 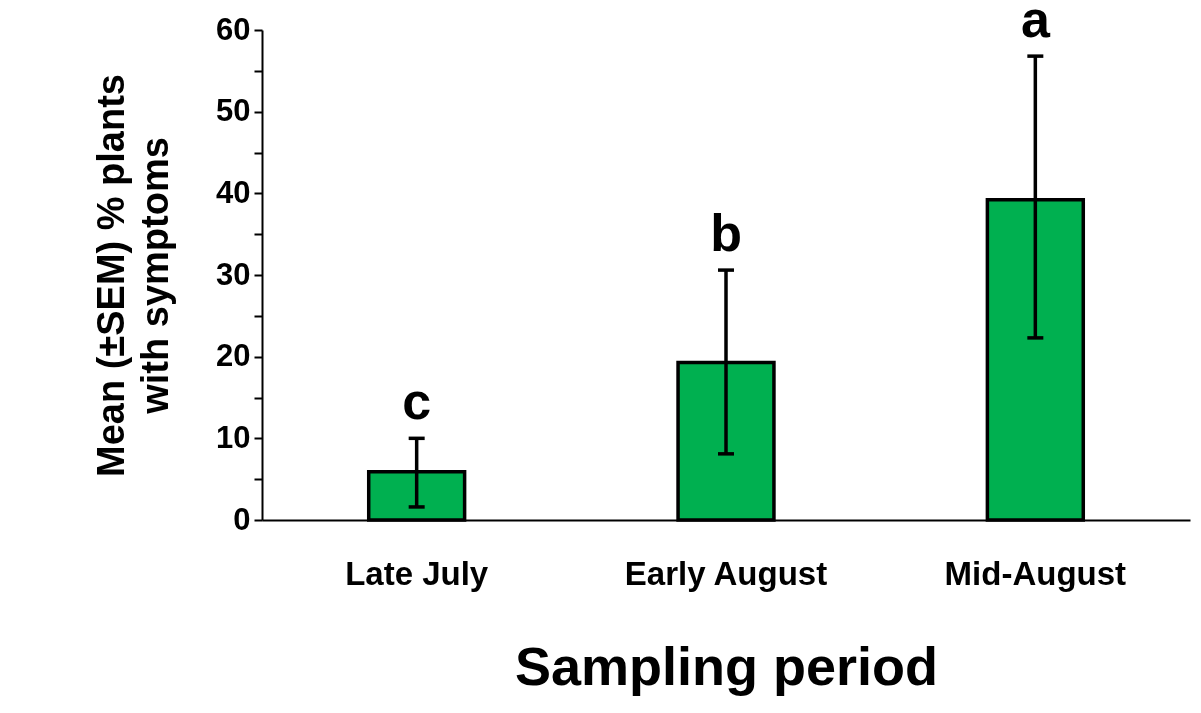 What do you see at coordinates (233, 192) in the screenshot?
I see `y-tick-label: 40` at bounding box center [233, 192].